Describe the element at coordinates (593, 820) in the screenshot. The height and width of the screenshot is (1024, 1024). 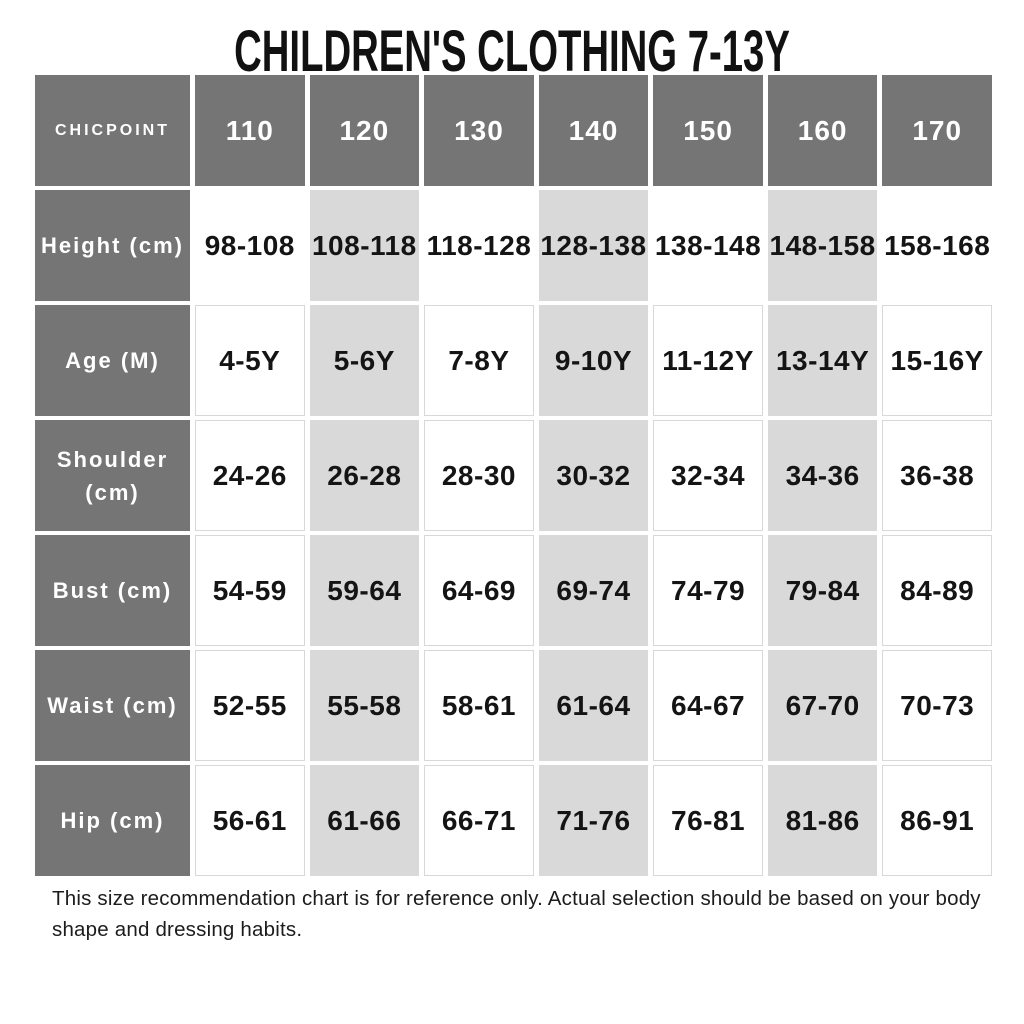
I see `value-cell: 71-76` at that location.